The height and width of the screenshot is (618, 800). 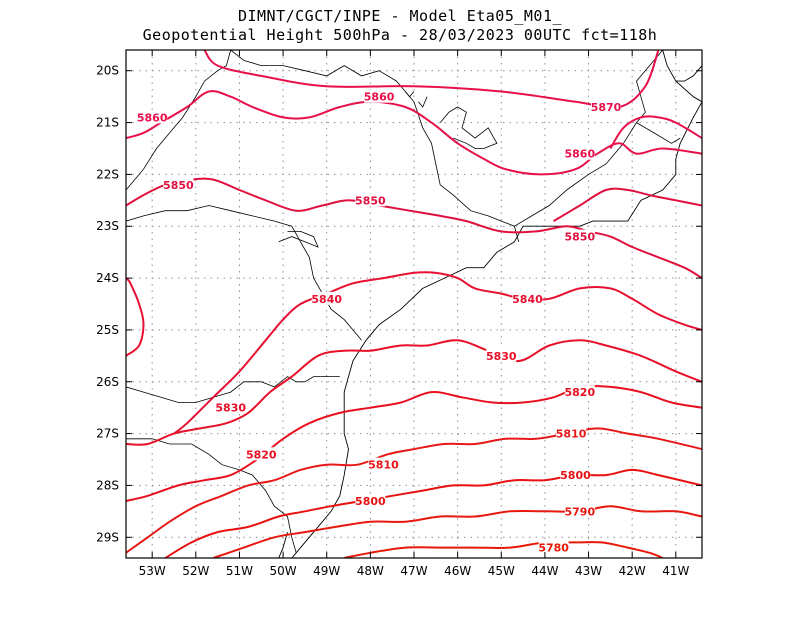 I want to click on x-tick-label: 49W, so click(x=326, y=571).